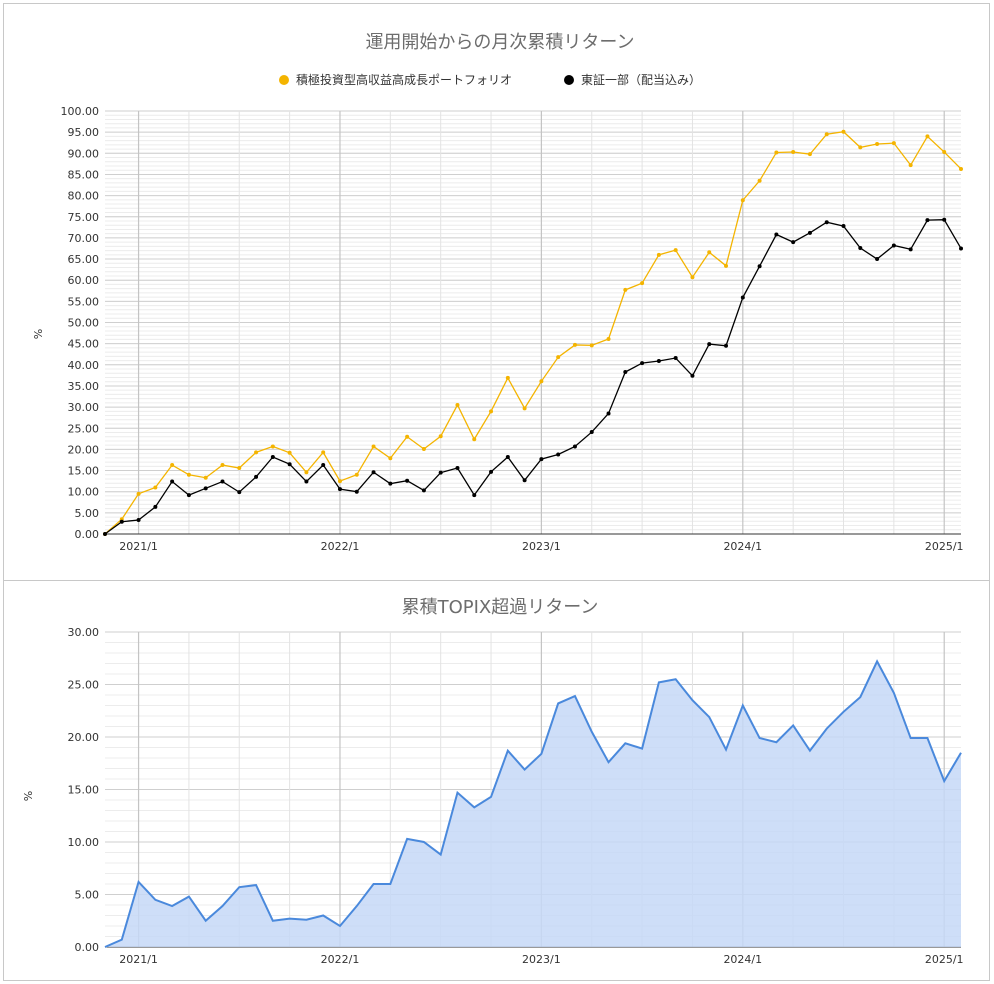  Describe the element at coordinates (404, 79) in the screenshot. I see `legend-label-portfolio: 積極投資型高収益高成長ポートフォリオ` at that location.